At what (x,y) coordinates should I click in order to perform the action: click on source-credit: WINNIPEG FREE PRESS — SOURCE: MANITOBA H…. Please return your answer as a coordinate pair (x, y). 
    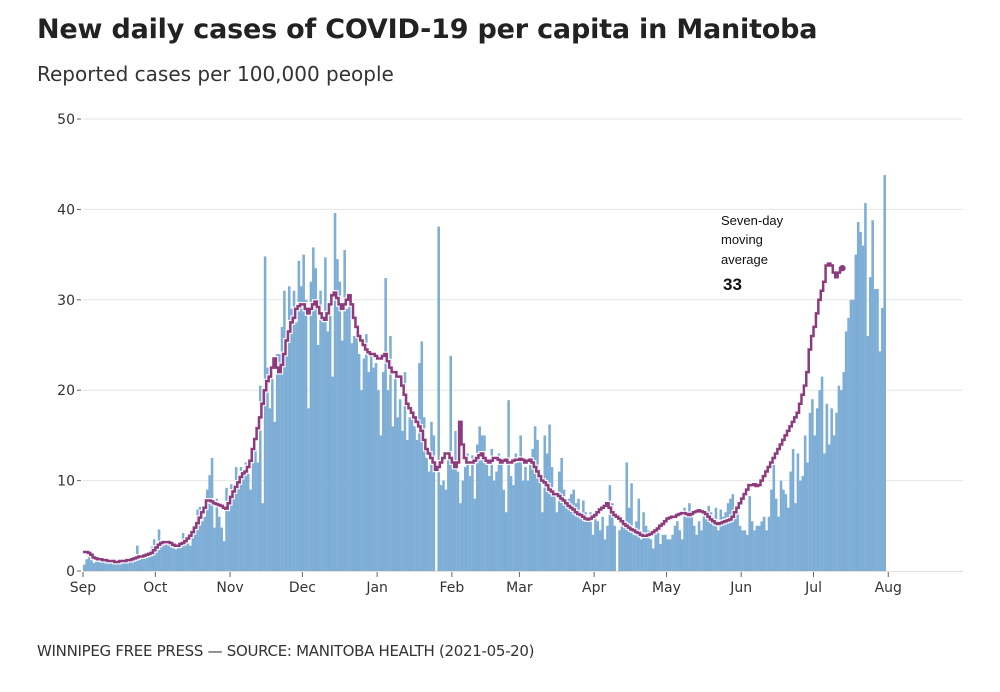
    Looking at the image, I should click on (286, 651).